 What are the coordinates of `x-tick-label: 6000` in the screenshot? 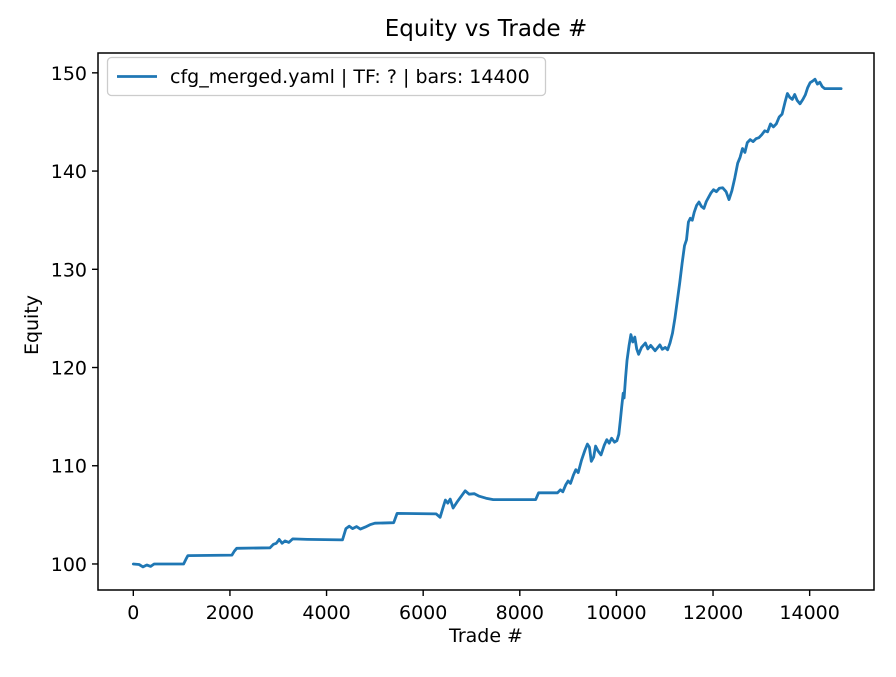 It's located at (423, 613).